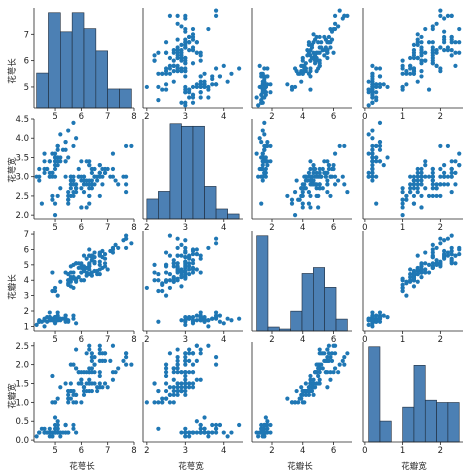 The width and height of the screenshot is (474, 474). Describe the element at coordinates (192, 288) in the screenshot. I see `panel-3-2: 2 3 4` at that location.